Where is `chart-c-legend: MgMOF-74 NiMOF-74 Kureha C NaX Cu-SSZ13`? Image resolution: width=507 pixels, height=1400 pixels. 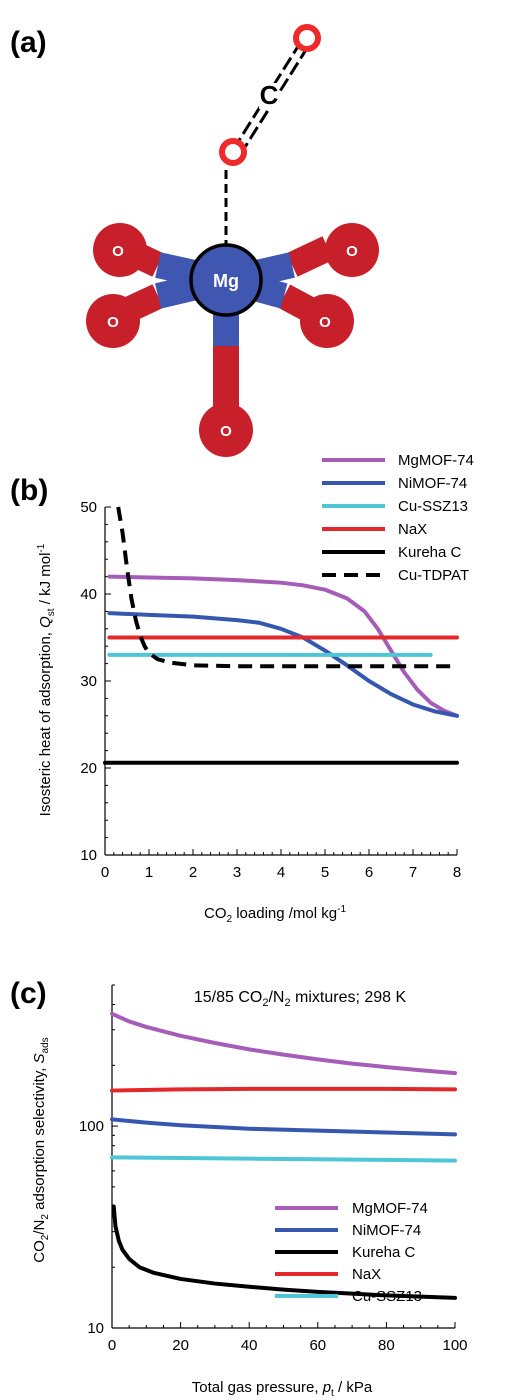 chart-c-legend: MgMOF-74 NiMOF-74 Kureha C NaX Cu-SSZ13 is located at coordinates (351, 1252).